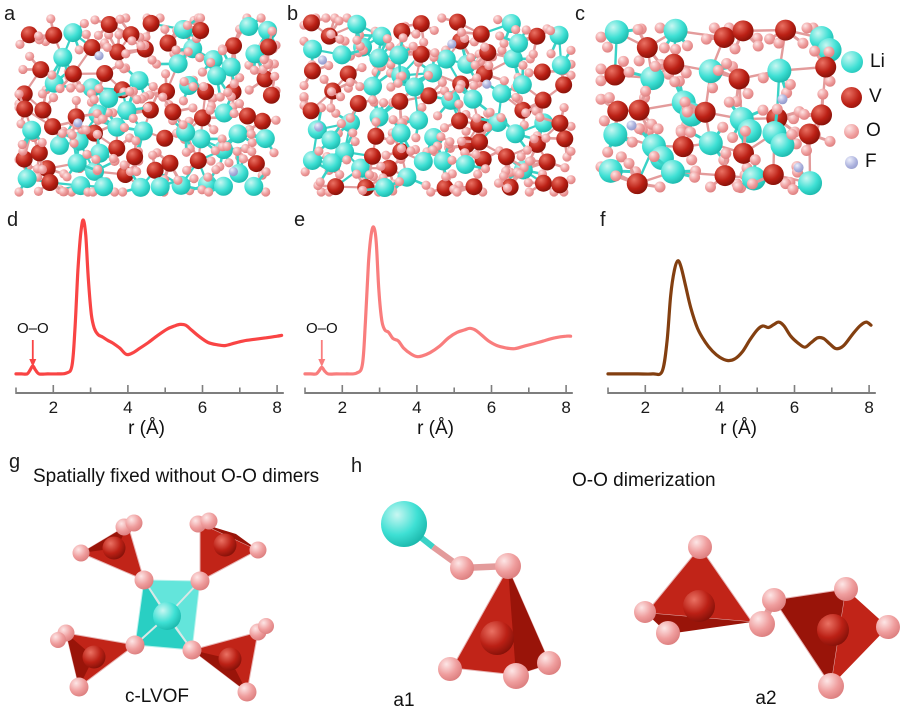  I want to click on a2-structure, so click(767, 617).